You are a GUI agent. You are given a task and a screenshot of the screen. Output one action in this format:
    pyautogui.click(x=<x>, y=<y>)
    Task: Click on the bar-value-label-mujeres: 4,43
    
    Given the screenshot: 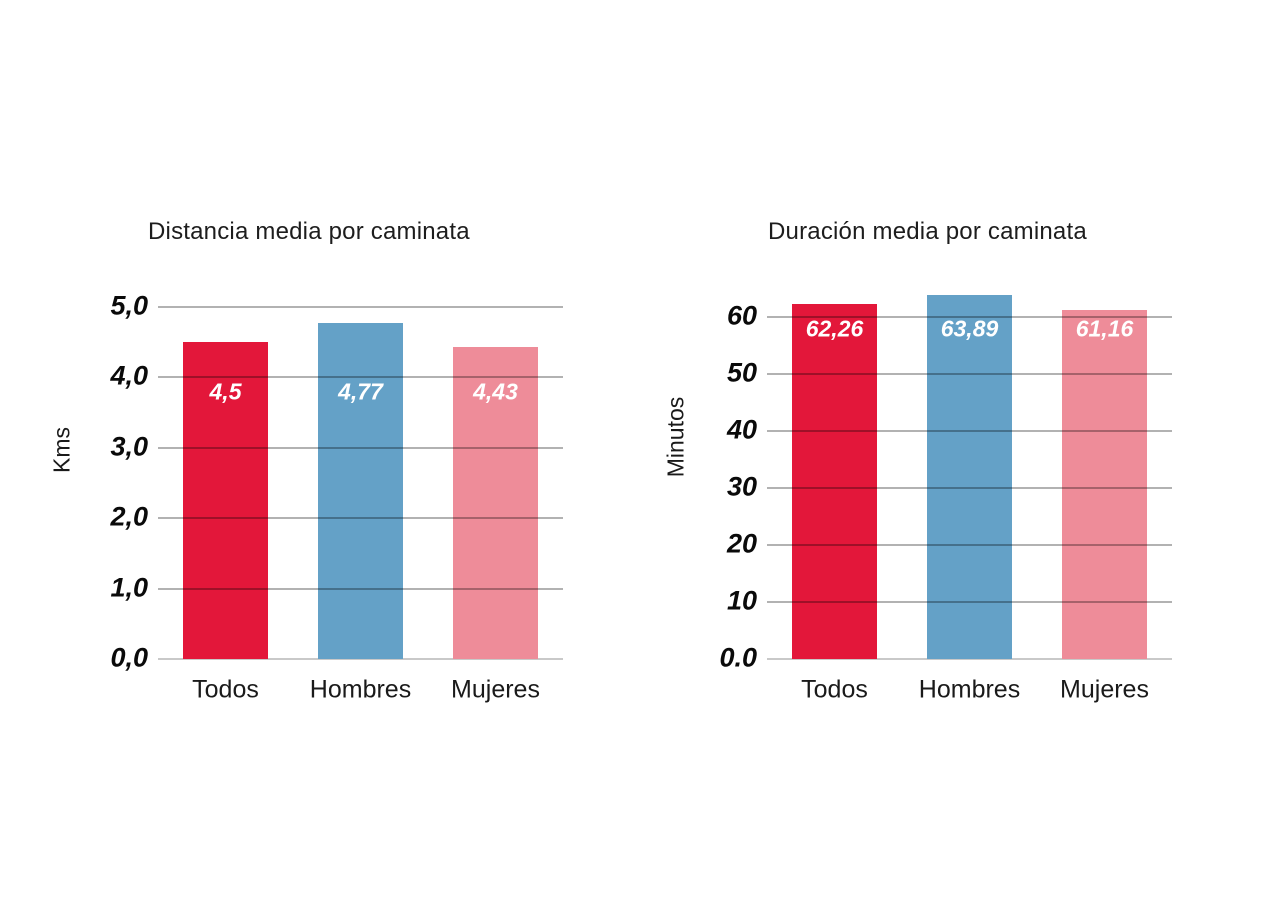 What is the action you would take?
    pyautogui.click(x=495, y=391)
    